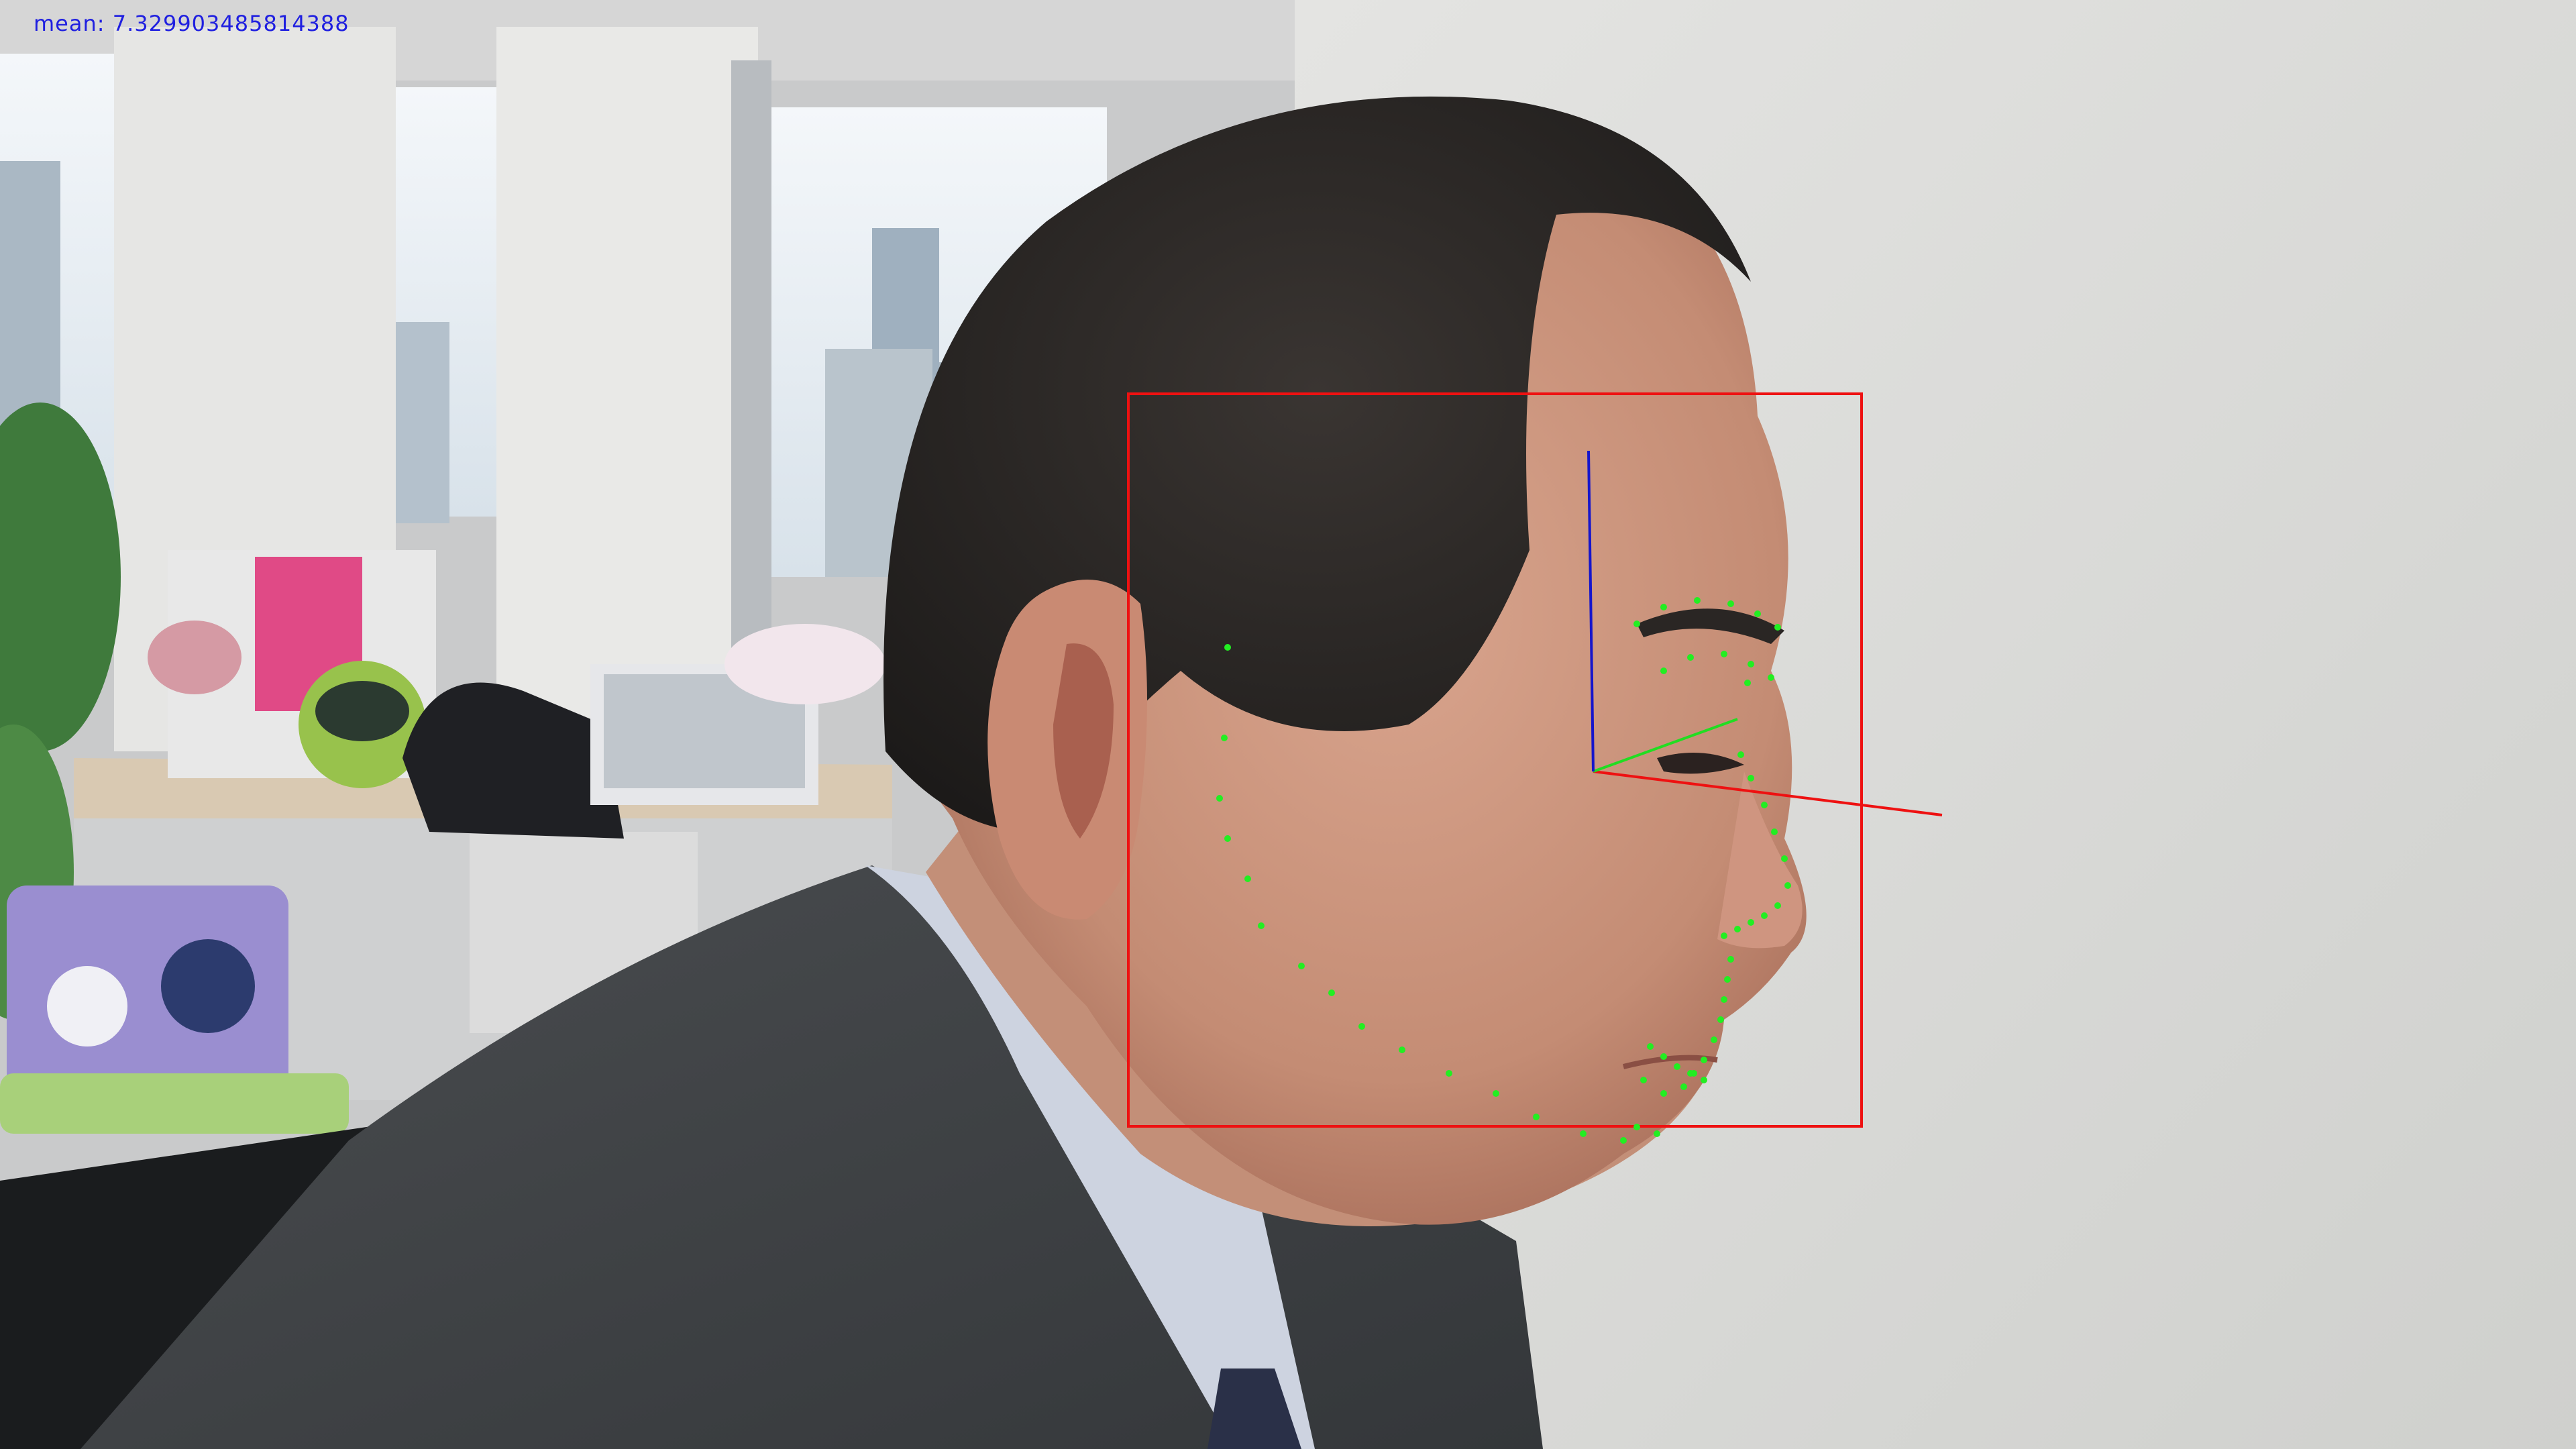  I want to click on pose-axis-y, so click(1665, 745).